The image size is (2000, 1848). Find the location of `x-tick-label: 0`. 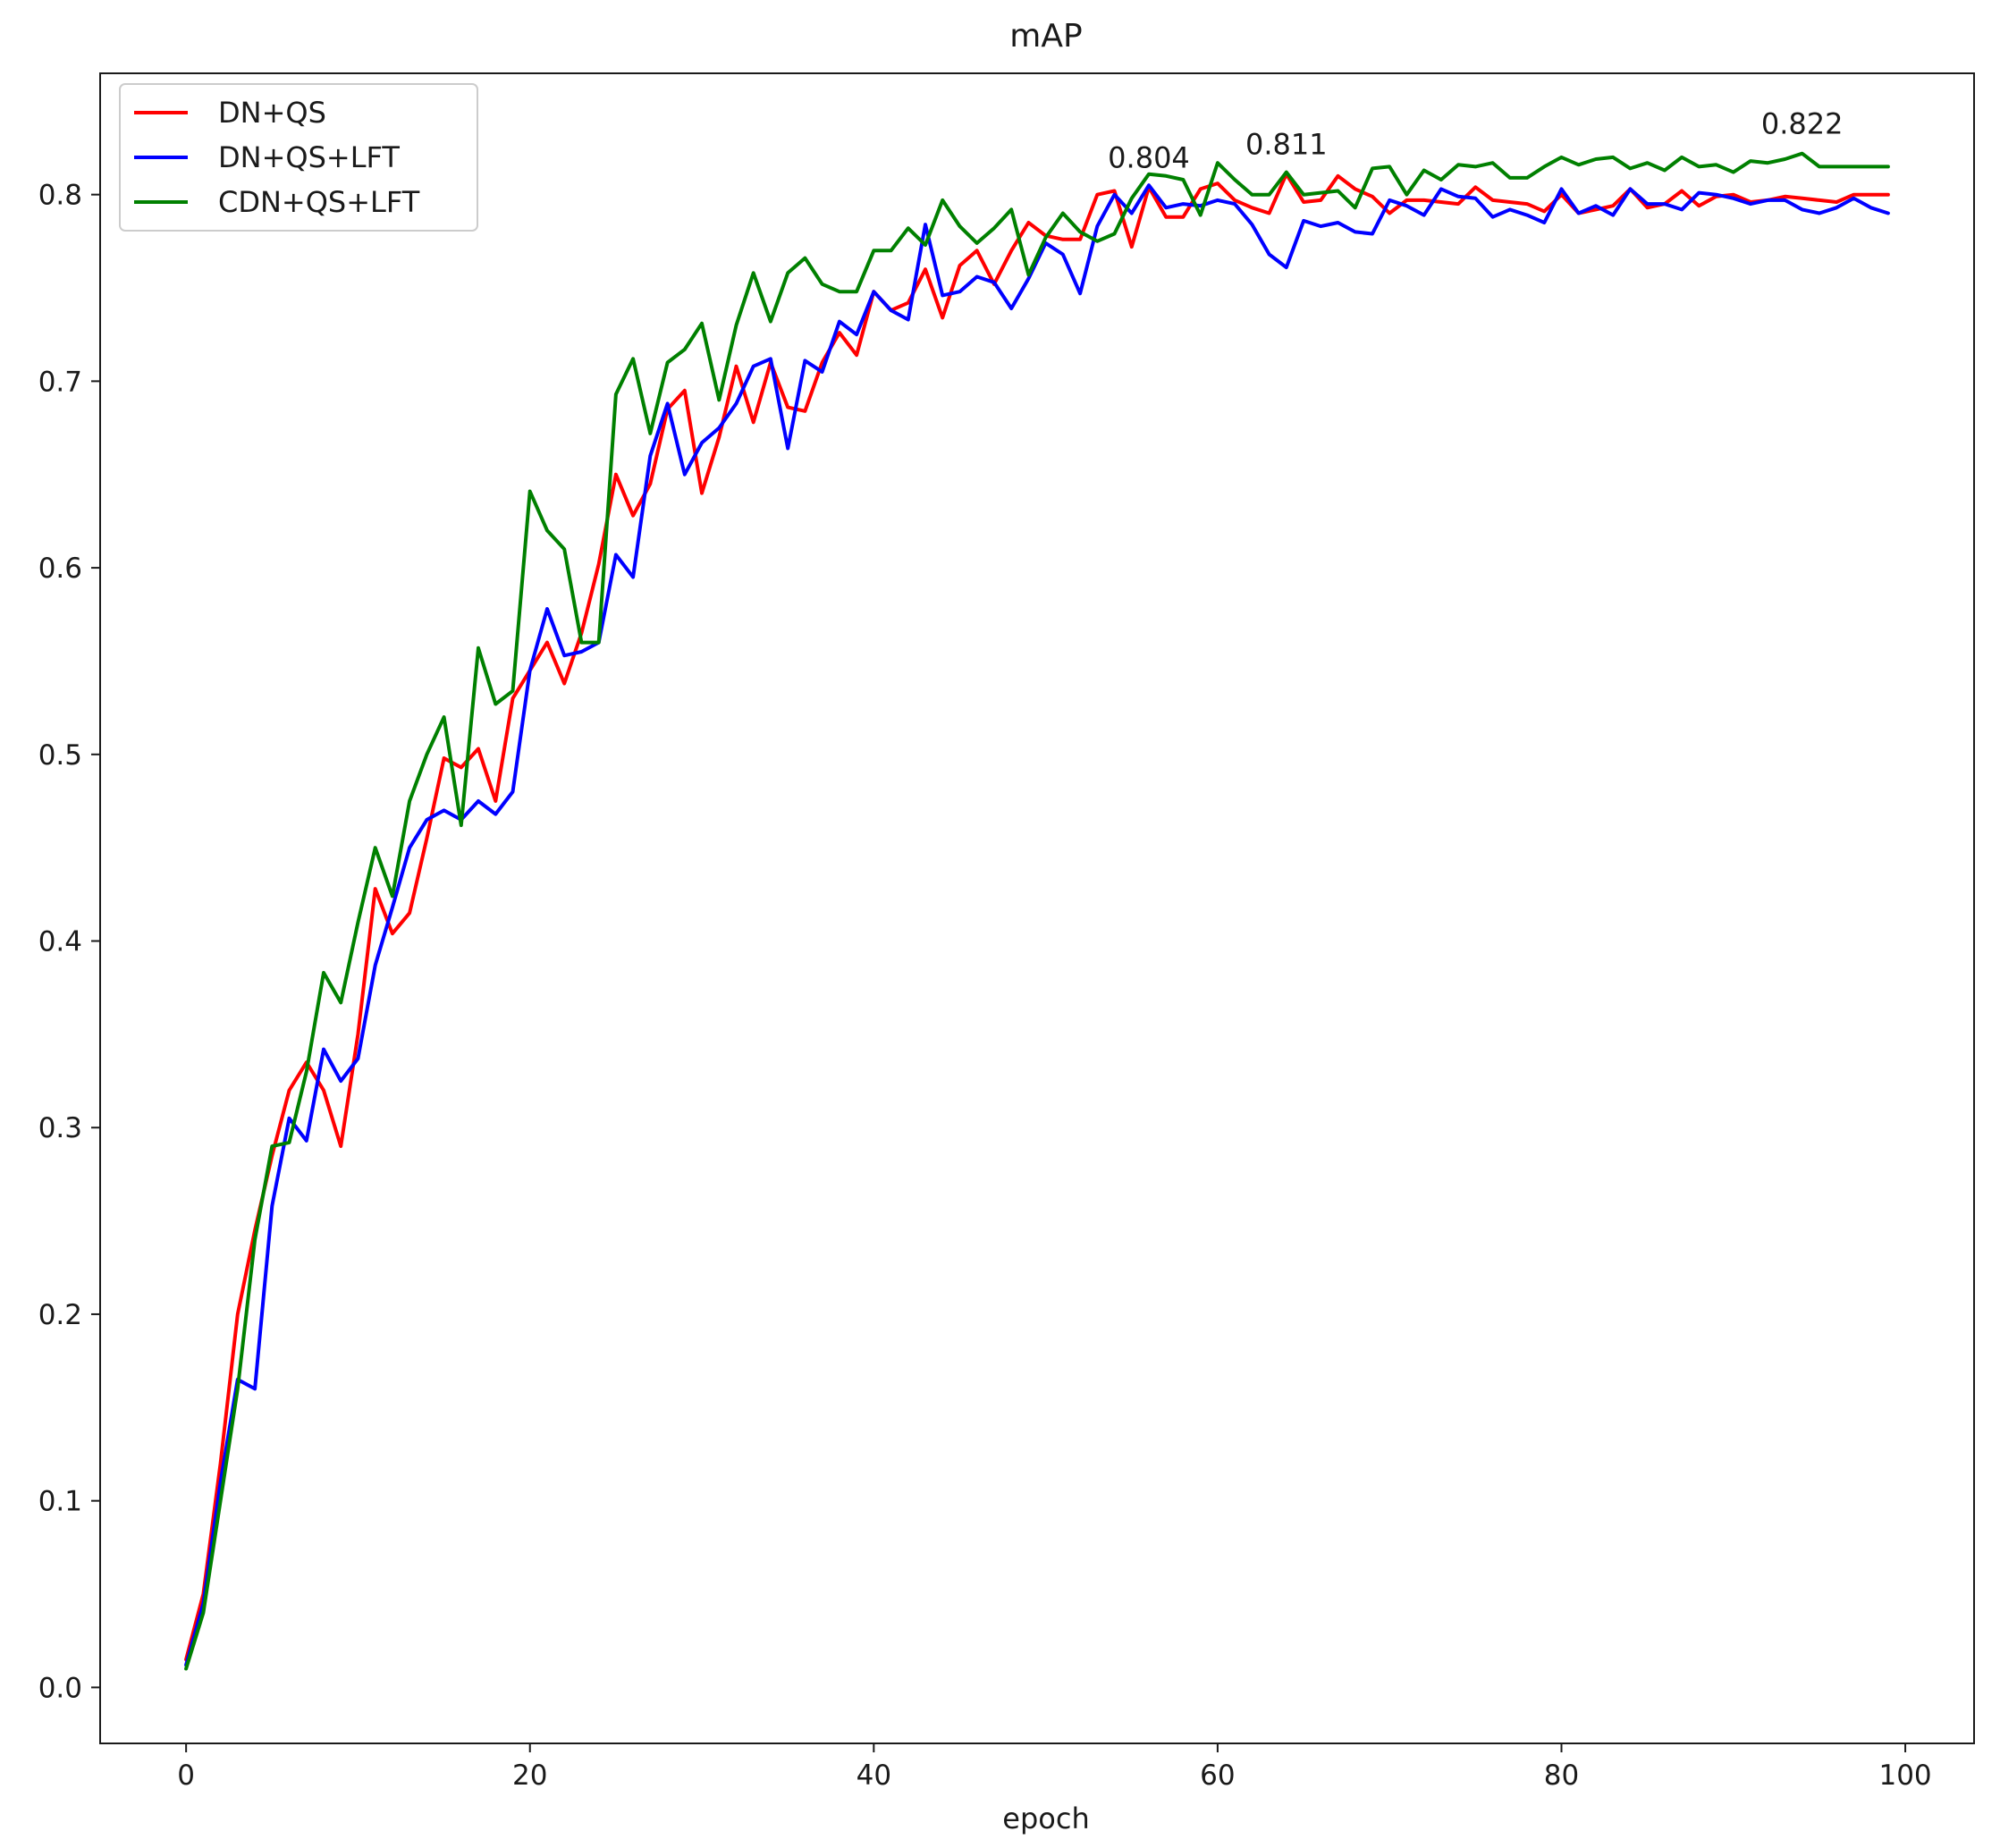

x-tick-label: 0 is located at coordinates (186, 1775).